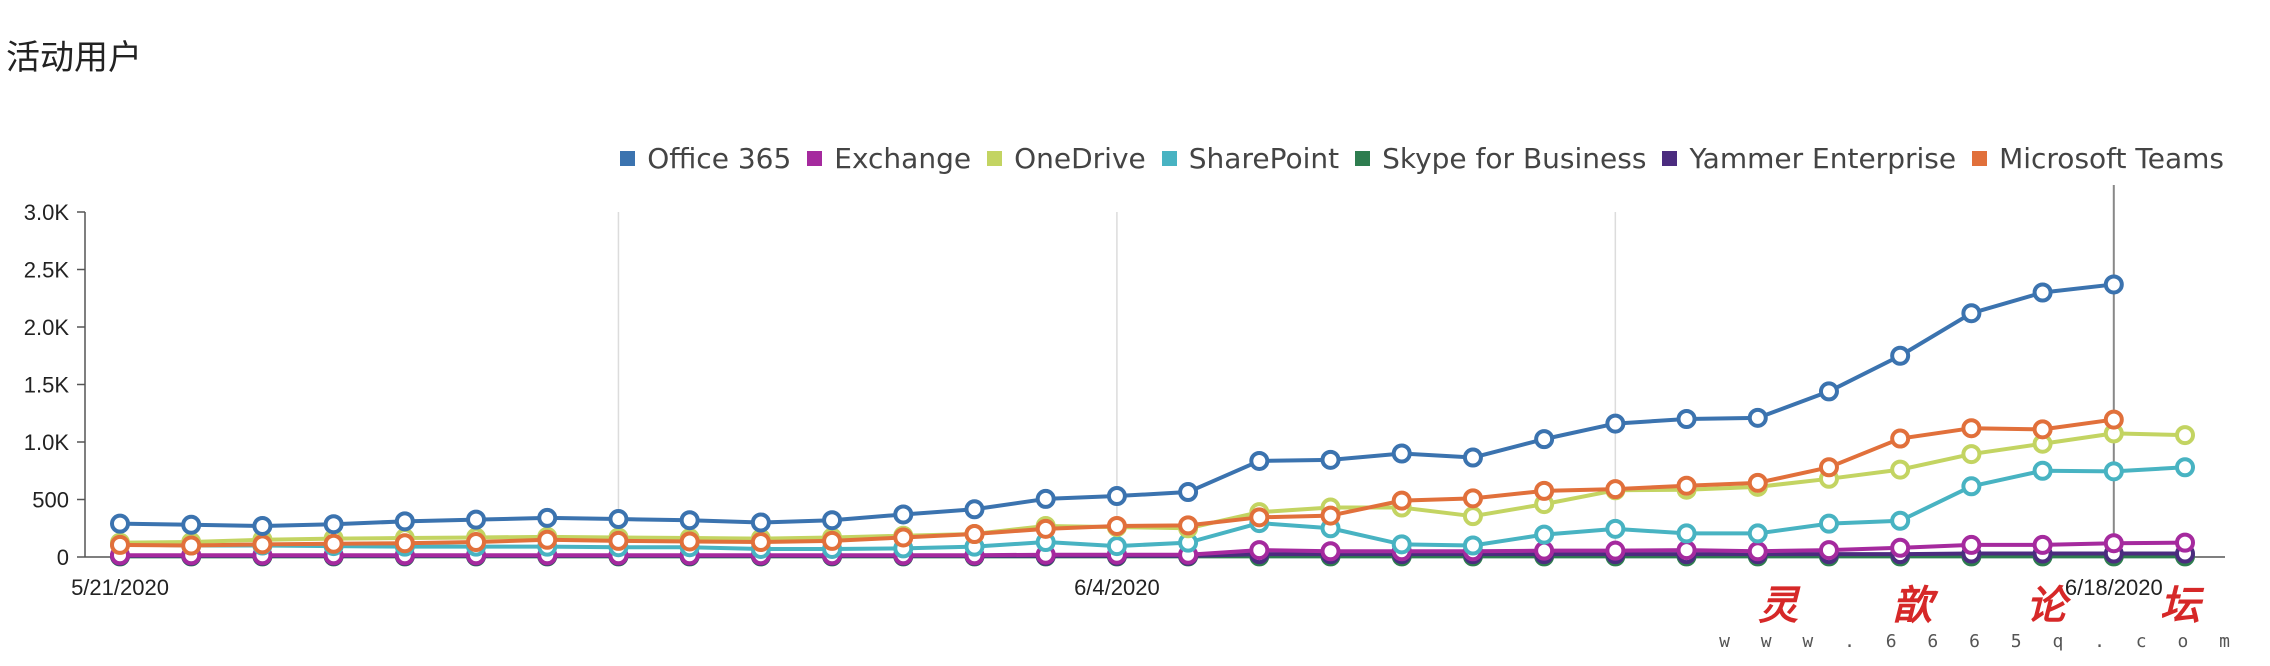 Image resolution: width=2270 pixels, height=666 pixels. Describe the element at coordinates (120, 587) in the screenshot. I see `x-tick-label: 5/21/2020` at that location.